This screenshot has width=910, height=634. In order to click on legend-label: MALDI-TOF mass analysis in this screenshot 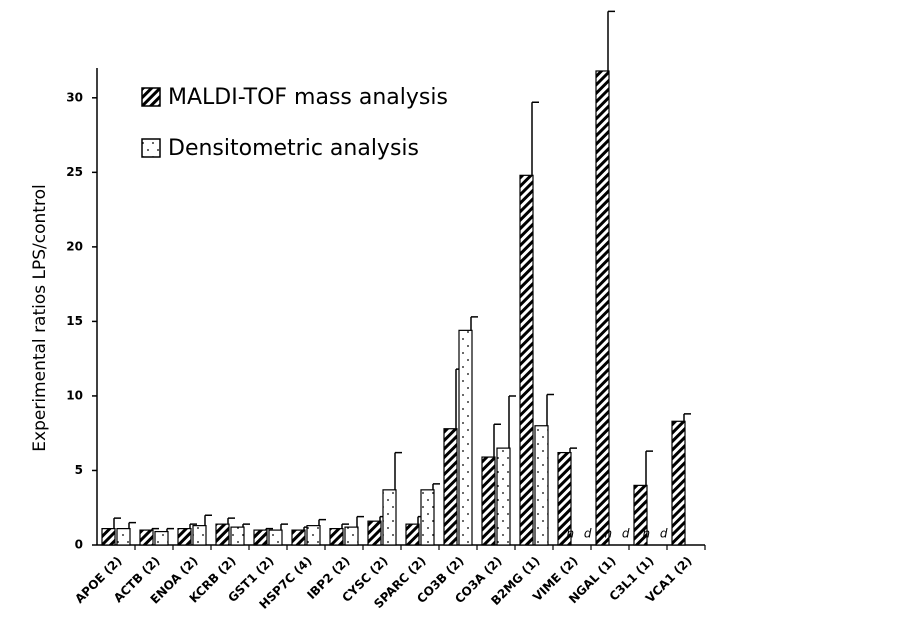, I will do `click(308, 97)`.